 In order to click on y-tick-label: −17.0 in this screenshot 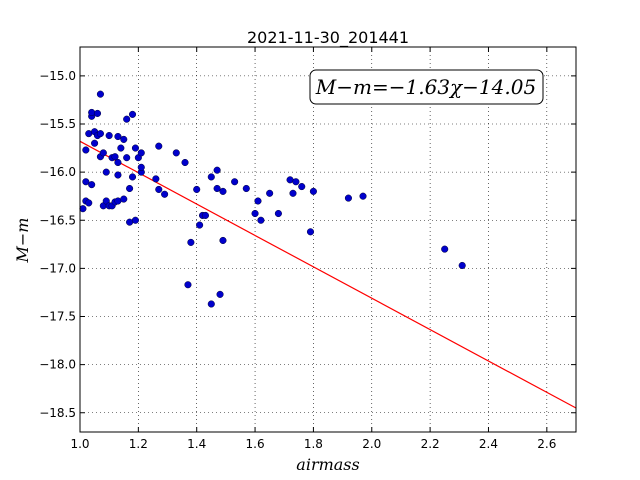, I will do `click(57, 268)`.